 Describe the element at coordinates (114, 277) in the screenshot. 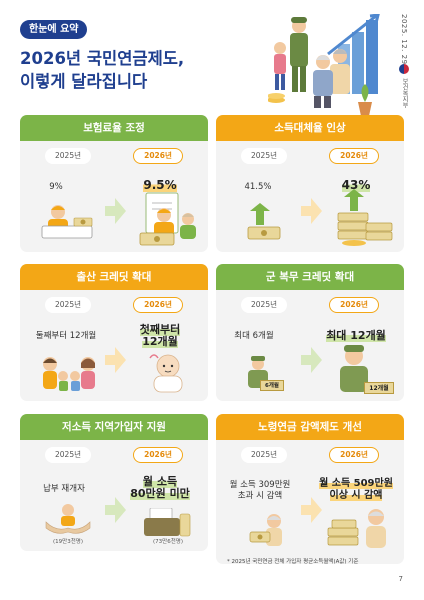

I see `card-childbirth-credit-title: 출산 크레딧 확대` at that location.